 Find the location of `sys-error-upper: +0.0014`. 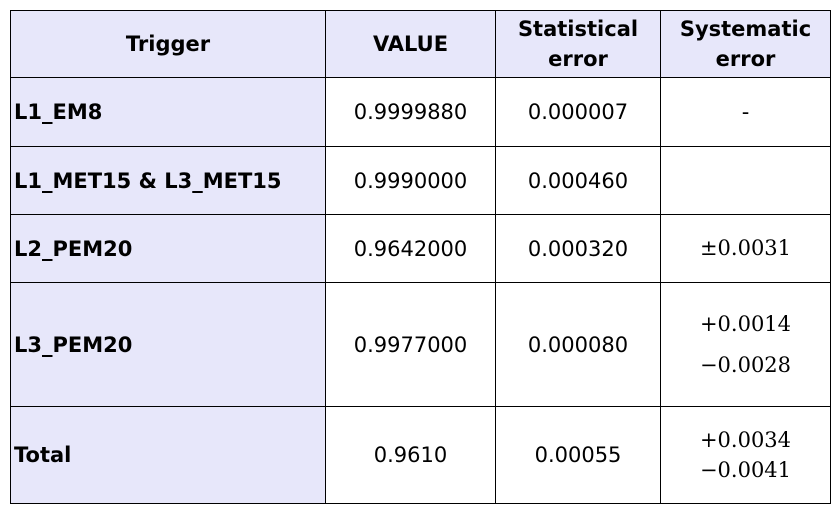

sys-error-upper: +0.0014 is located at coordinates (745, 323).